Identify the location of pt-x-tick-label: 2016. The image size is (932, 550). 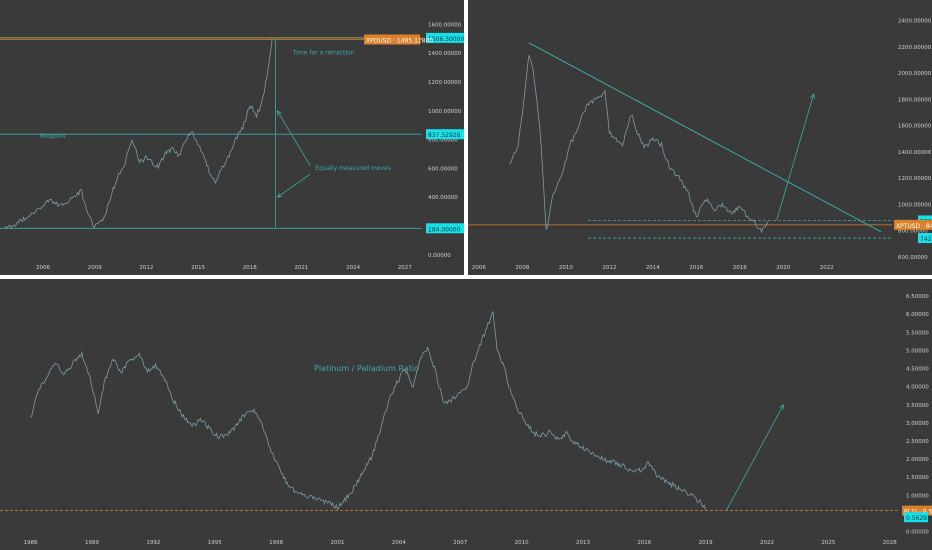
(696, 268).